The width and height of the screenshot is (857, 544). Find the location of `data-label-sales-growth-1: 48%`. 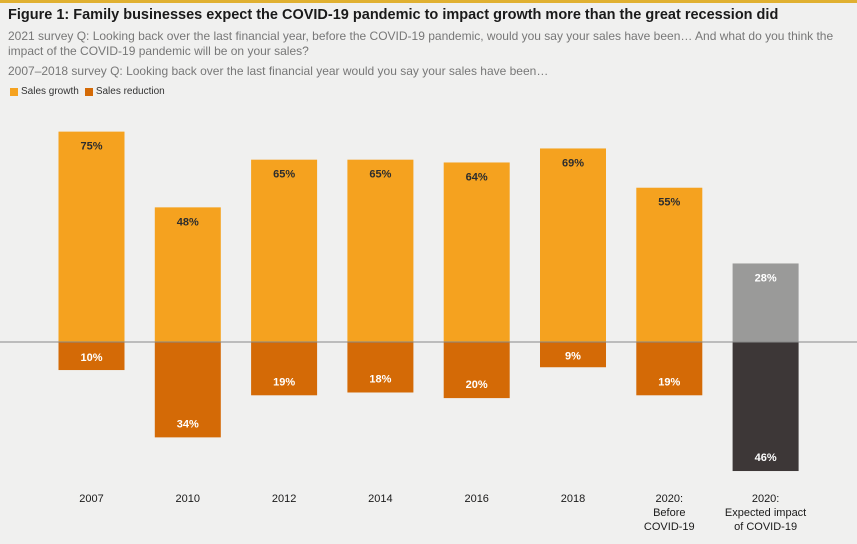

data-label-sales-growth-1: 48% is located at coordinates (188, 222).